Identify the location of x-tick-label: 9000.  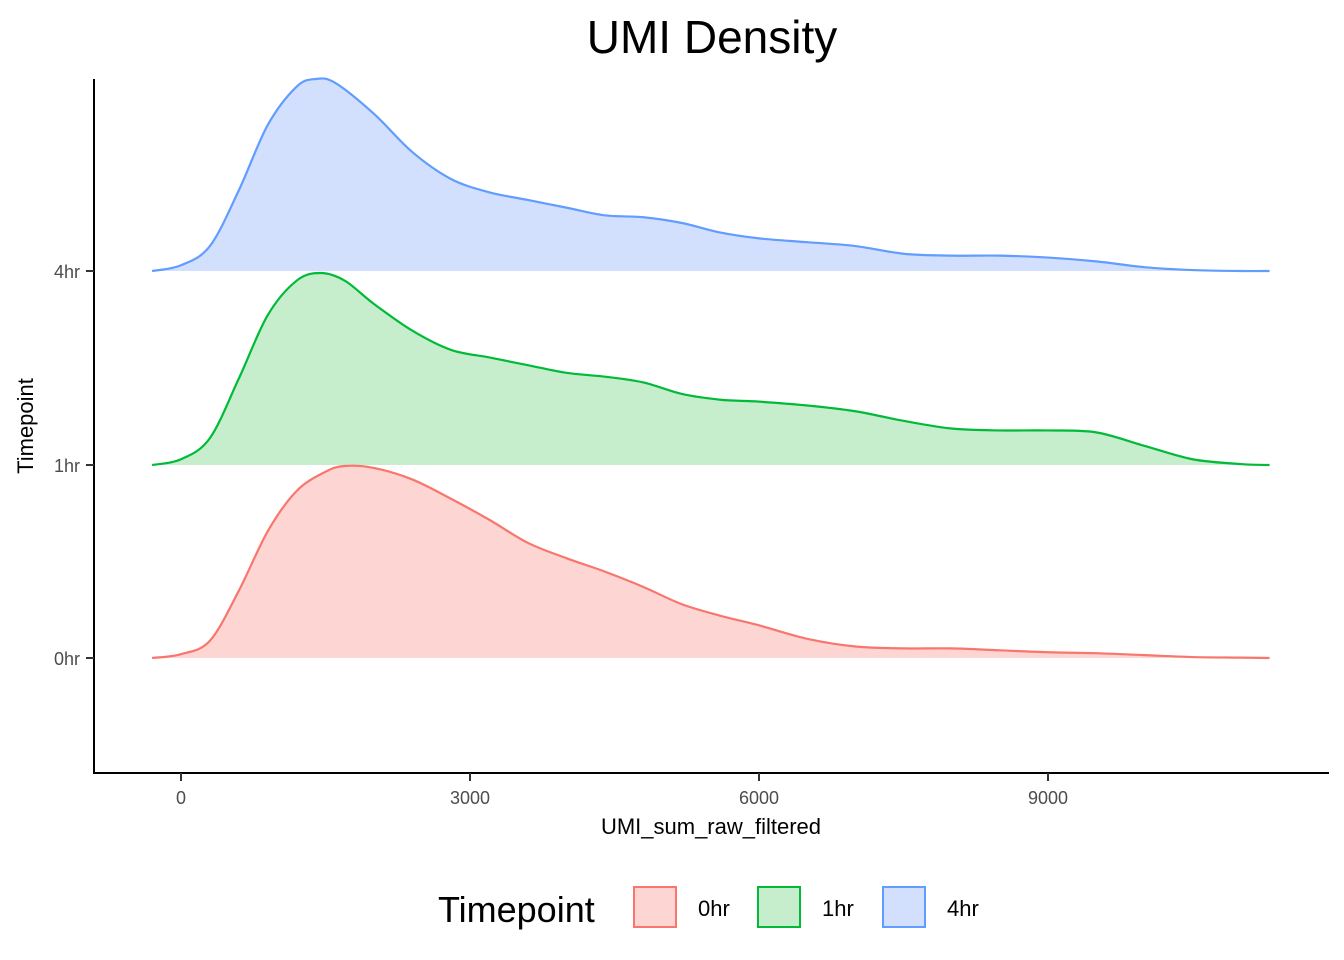
(1048, 798).